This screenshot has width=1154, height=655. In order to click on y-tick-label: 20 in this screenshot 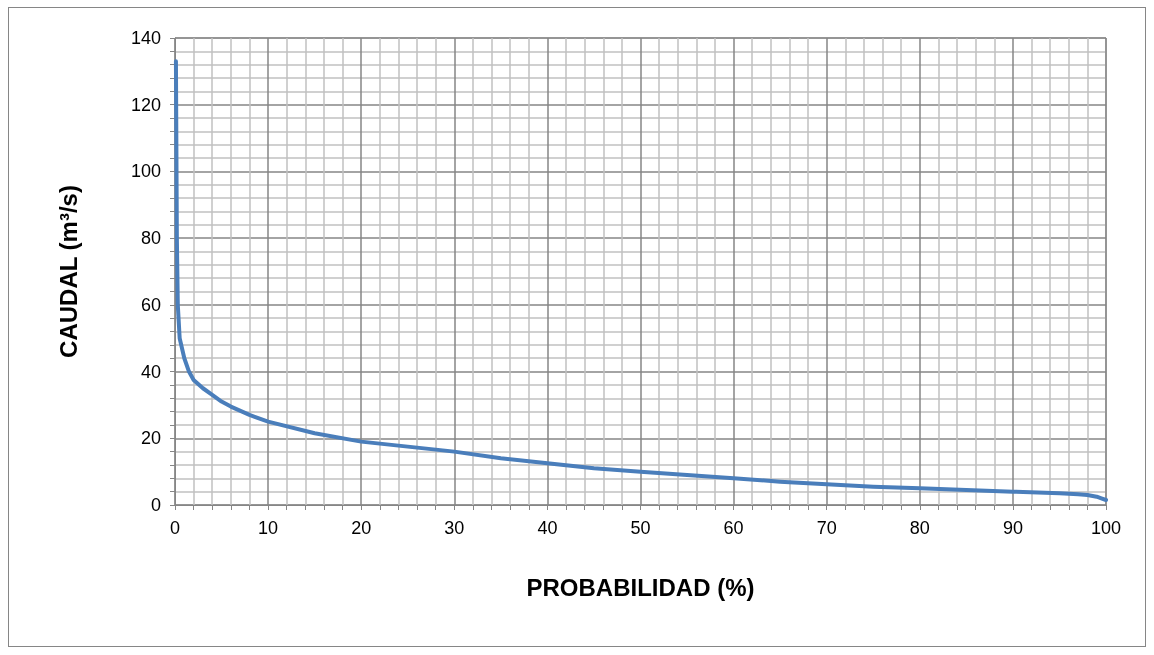, I will do `click(150, 438)`.